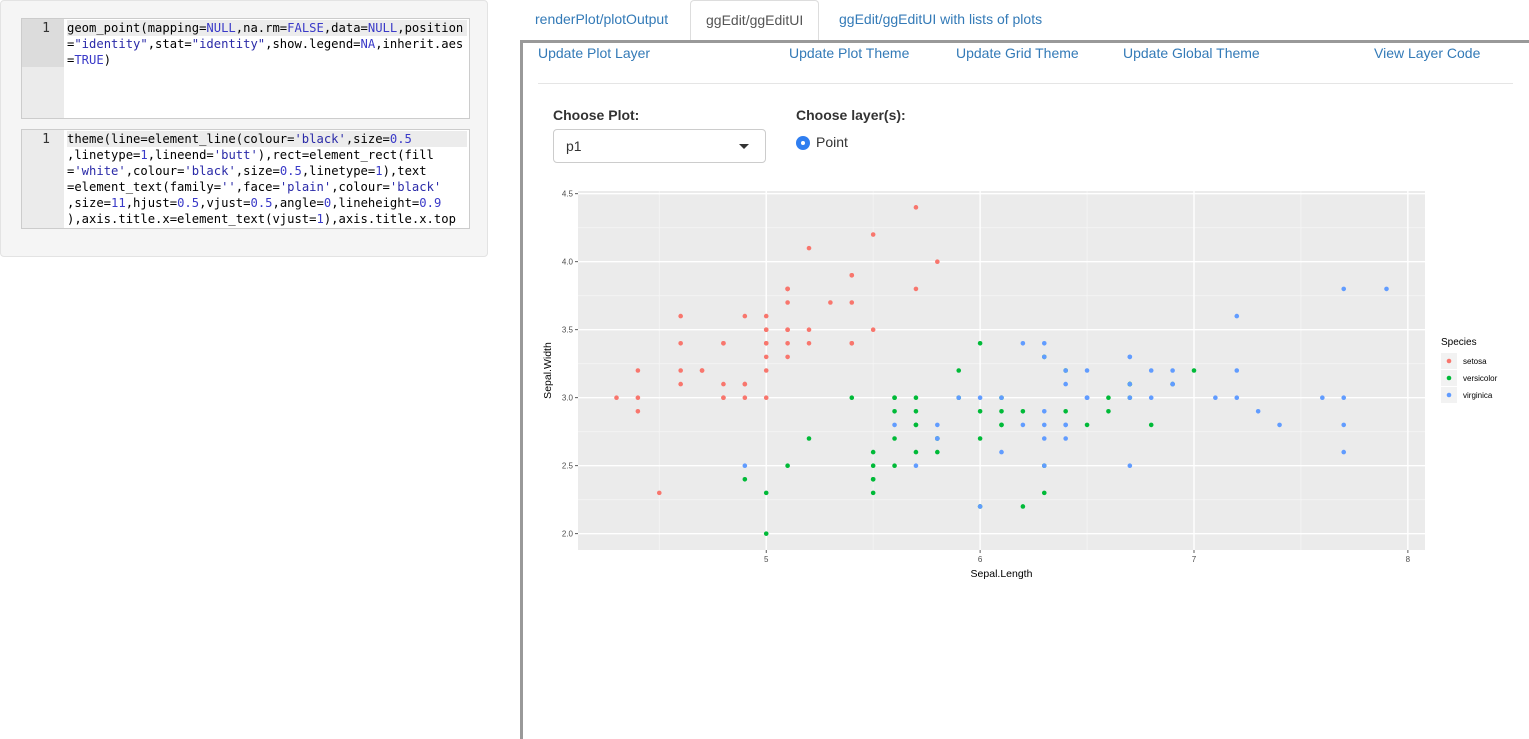 This screenshot has width=1529, height=739. I want to click on update-grid-theme-button: Update Grid Theme, so click(1017, 53).